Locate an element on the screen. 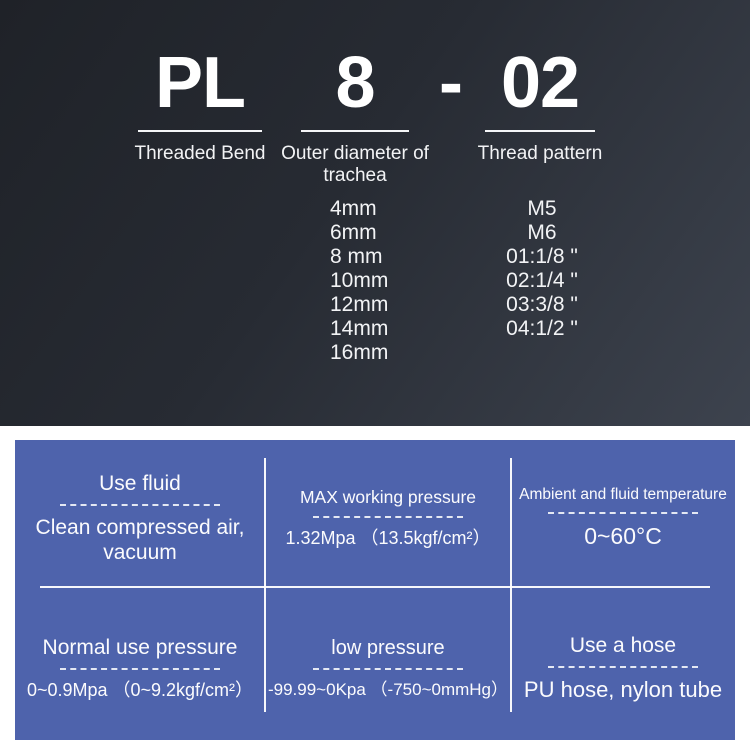  diameter-option: 6mm is located at coordinates (353, 232).